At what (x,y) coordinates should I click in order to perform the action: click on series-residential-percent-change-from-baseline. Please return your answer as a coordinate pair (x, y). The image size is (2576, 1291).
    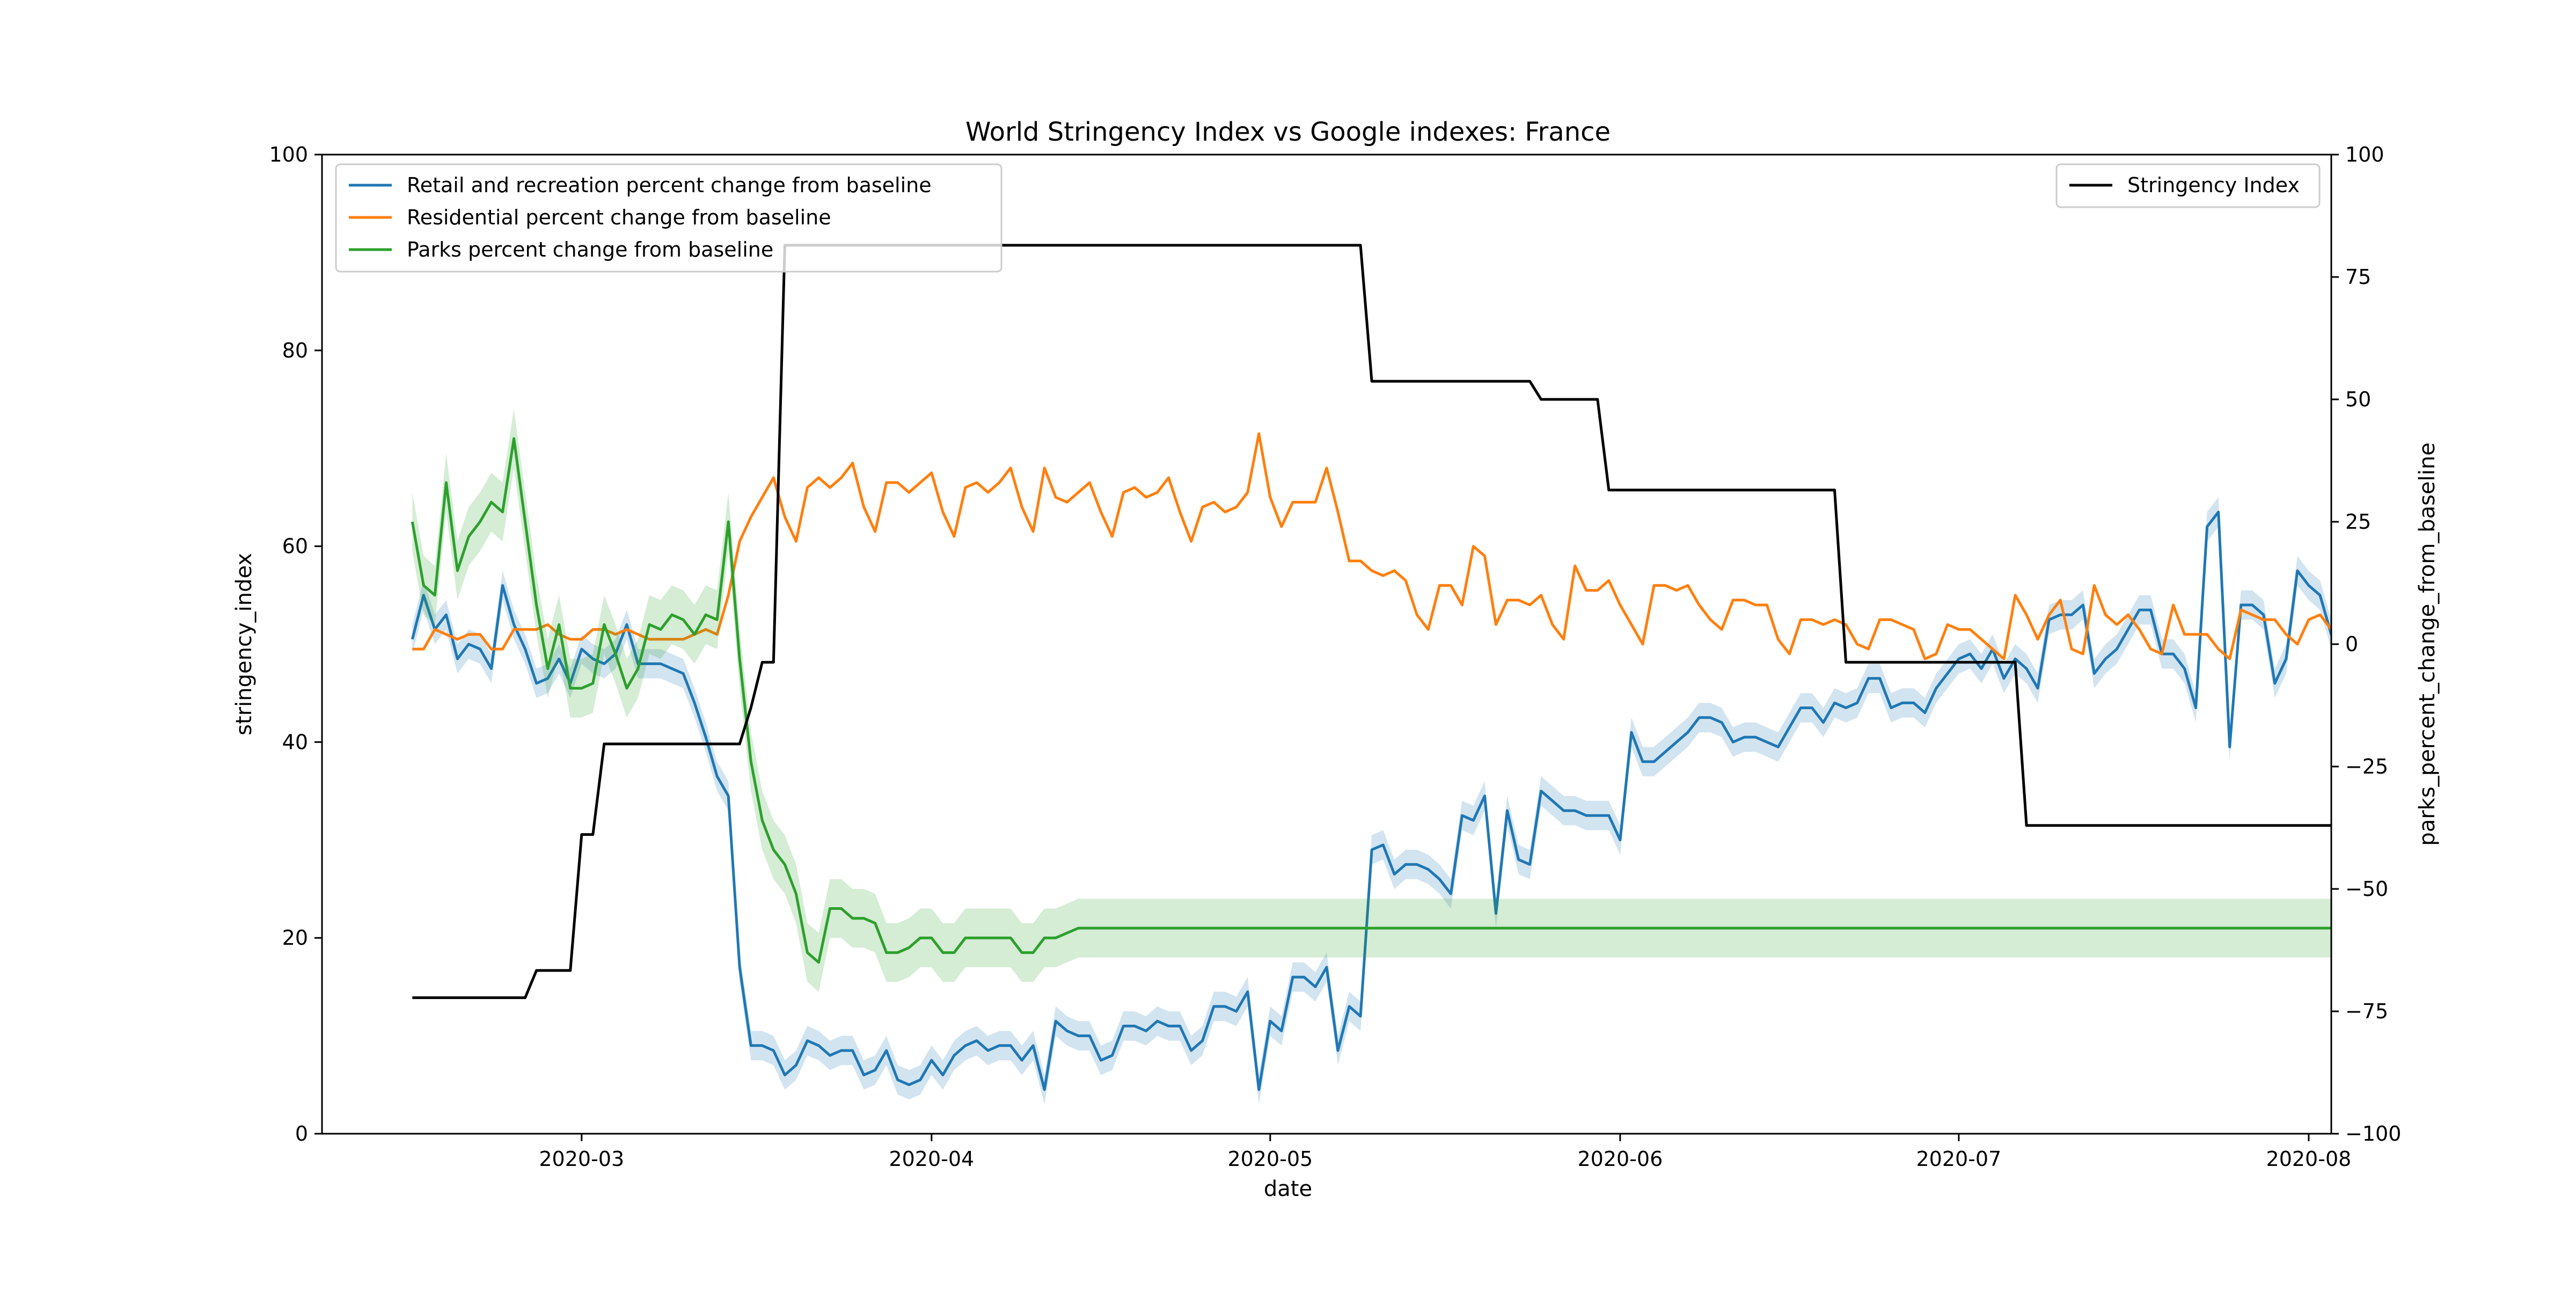
    Looking at the image, I should click on (1371, 546).